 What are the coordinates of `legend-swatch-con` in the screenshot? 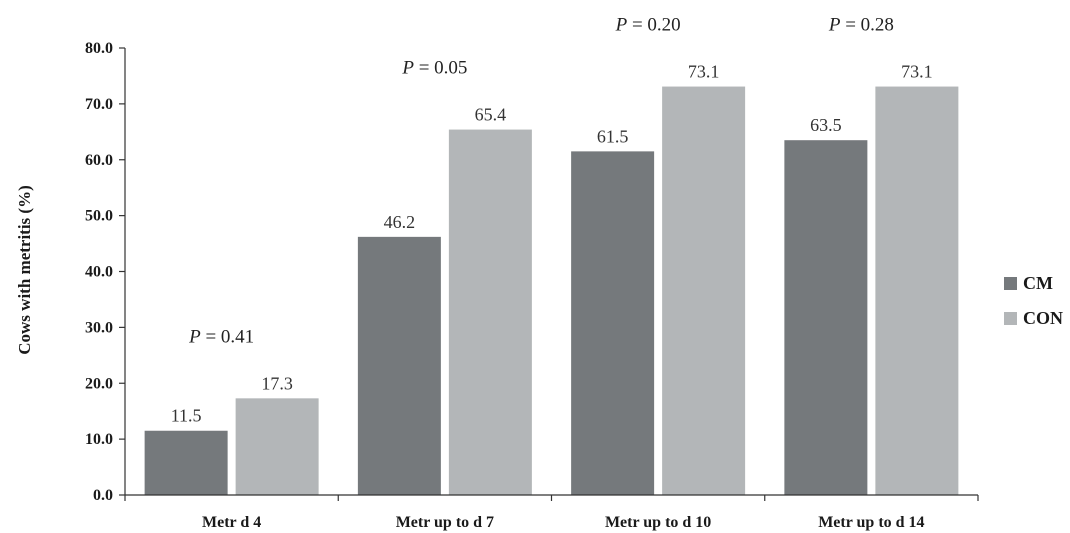 It's located at (1010, 318).